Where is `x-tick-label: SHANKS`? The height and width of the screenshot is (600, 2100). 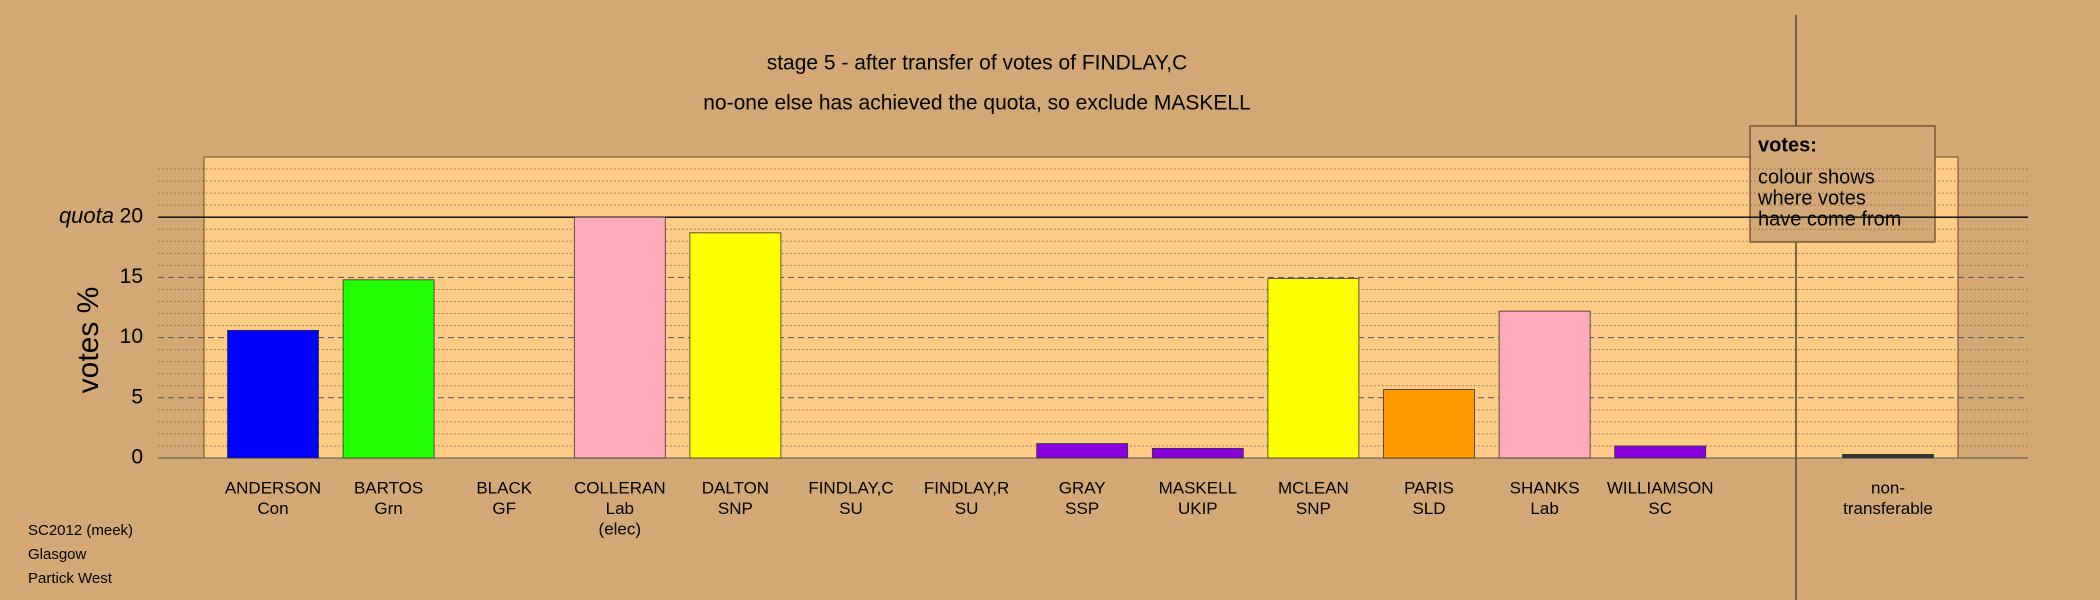 x-tick-label: SHANKS is located at coordinates (1545, 487).